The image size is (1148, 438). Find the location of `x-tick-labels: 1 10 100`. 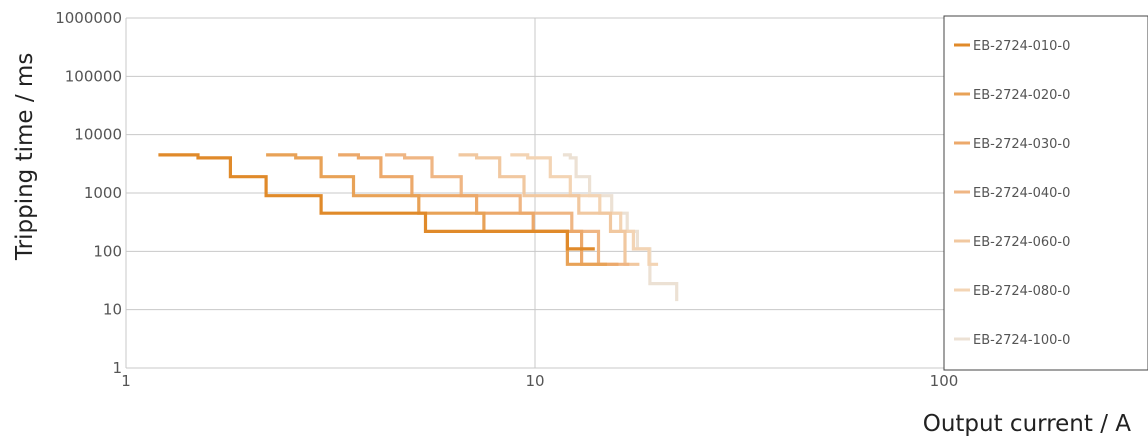

x-tick-labels: 1 10 100 is located at coordinates (539, 381).